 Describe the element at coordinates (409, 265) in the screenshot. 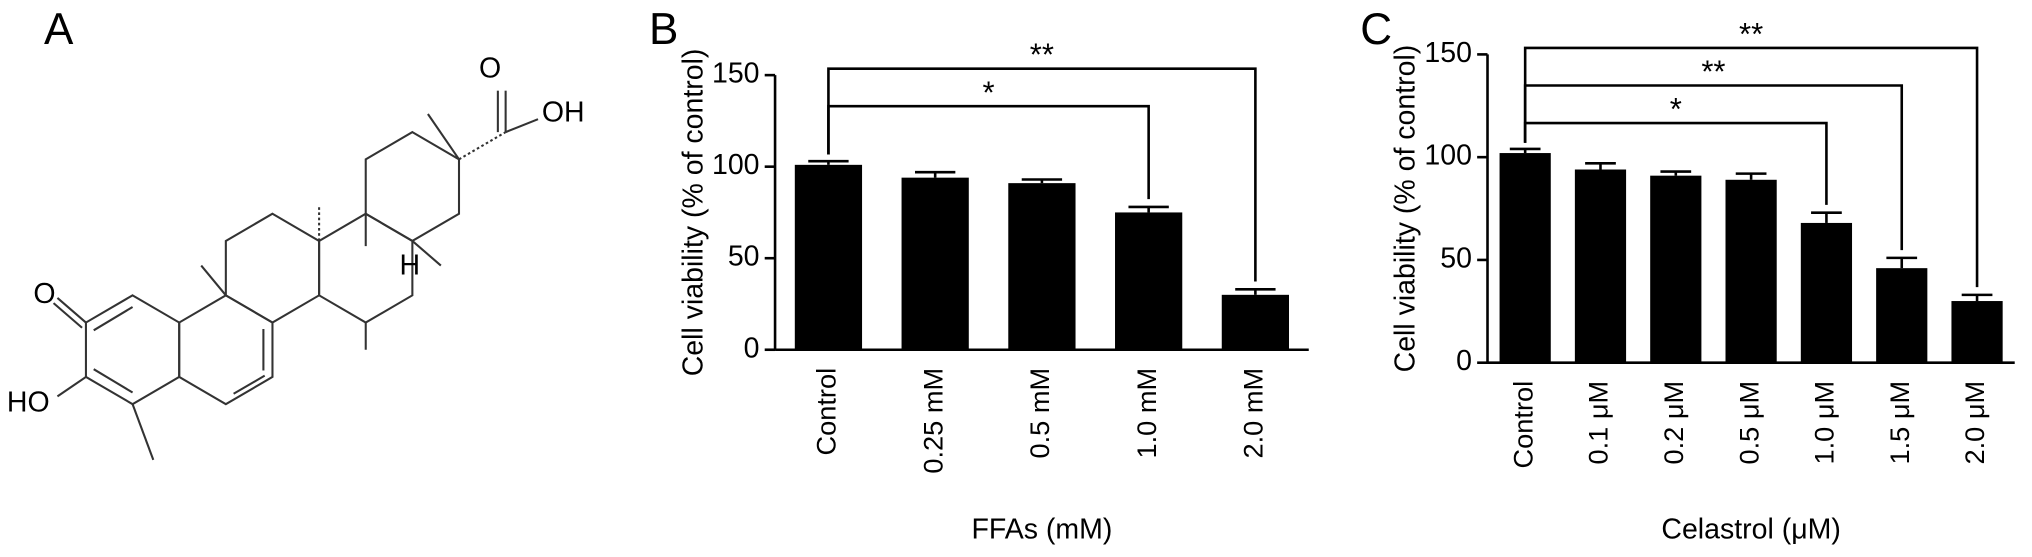

I see `atom-label: H` at that location.